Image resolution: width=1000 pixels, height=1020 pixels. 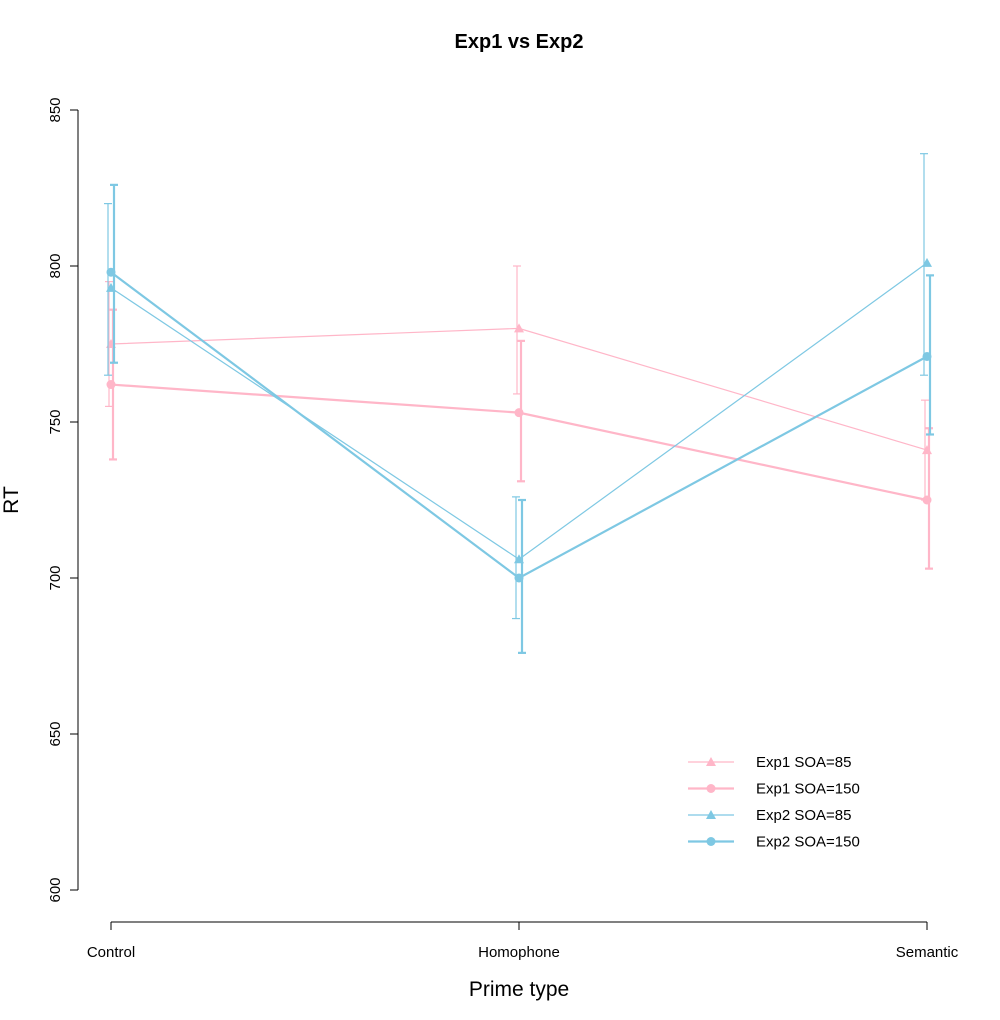 I want to click on y-axis: 600 650 700 750 800 850, so click(x=62, y=500).